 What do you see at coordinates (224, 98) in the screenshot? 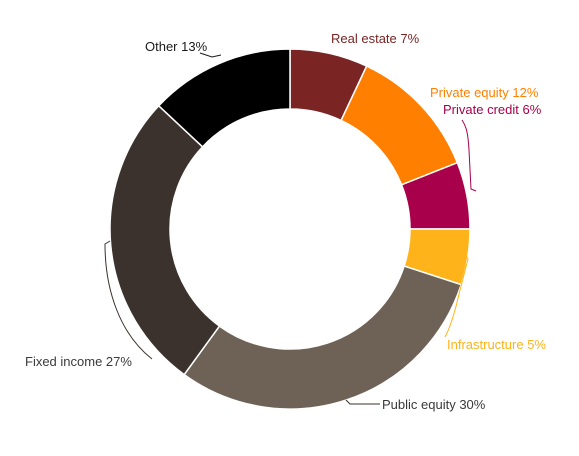
I see `slice-other` at bounding box center [224, 98].